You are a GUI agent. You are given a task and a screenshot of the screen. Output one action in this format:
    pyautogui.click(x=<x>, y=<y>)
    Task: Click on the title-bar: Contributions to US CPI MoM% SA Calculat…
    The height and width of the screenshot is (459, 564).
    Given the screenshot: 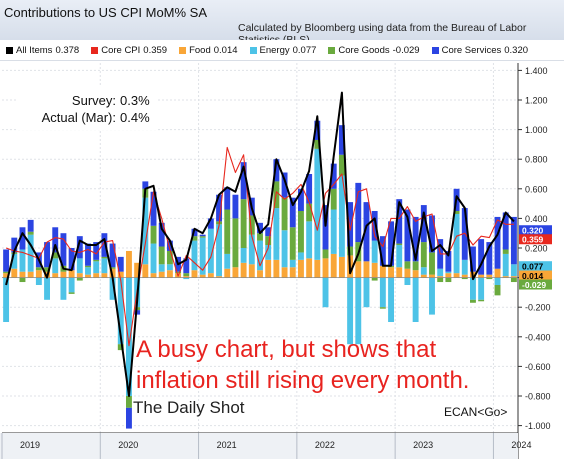 What is the action you would take?
    pyautogui.click(x=282, y=23)
    